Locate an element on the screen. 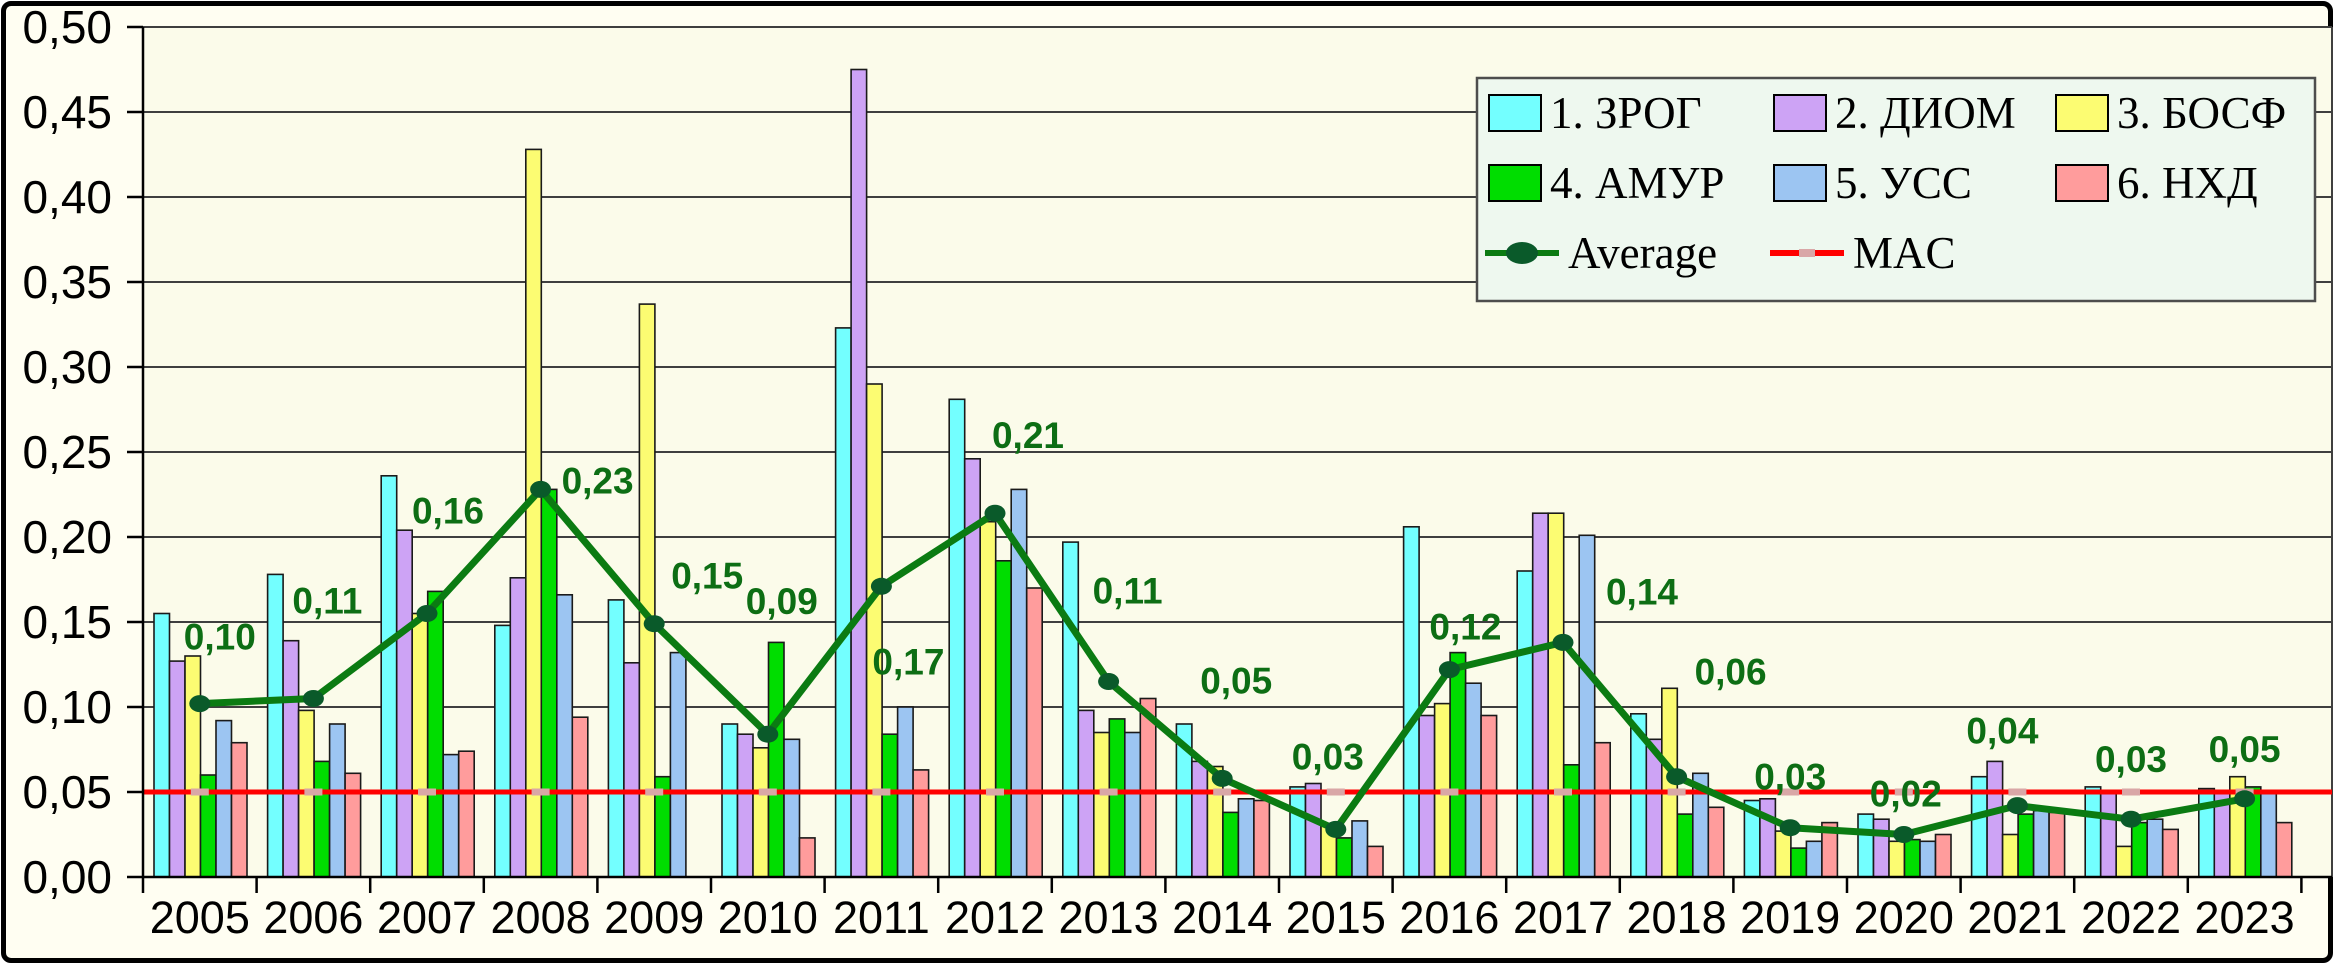  bar-uss-2008 is located at coordinates (564, 735).